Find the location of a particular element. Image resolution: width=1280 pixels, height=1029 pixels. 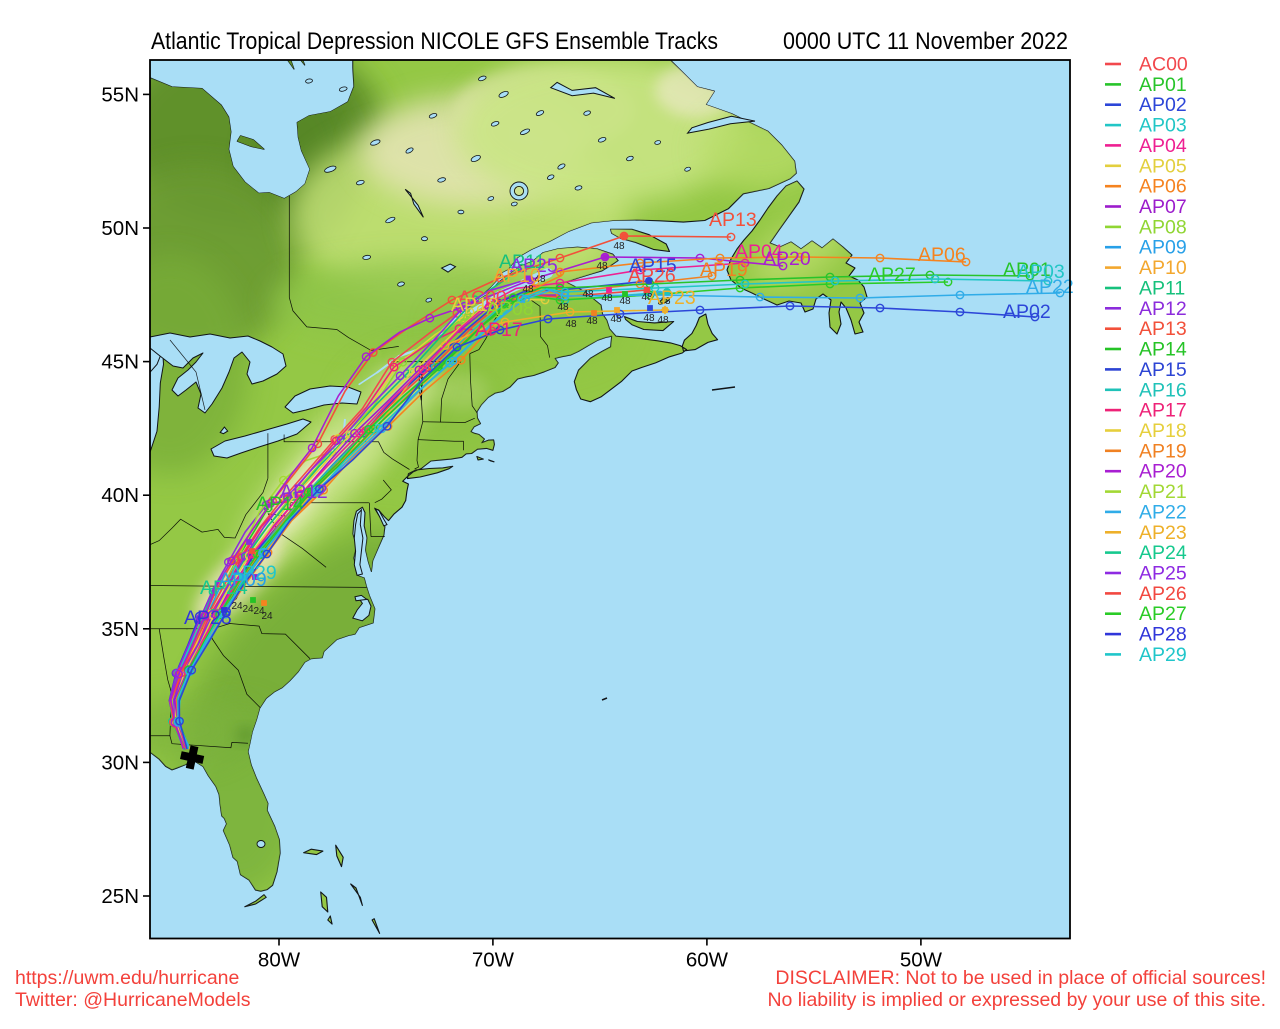

svg-text: AP07 is located at coordinates (1163, 207).